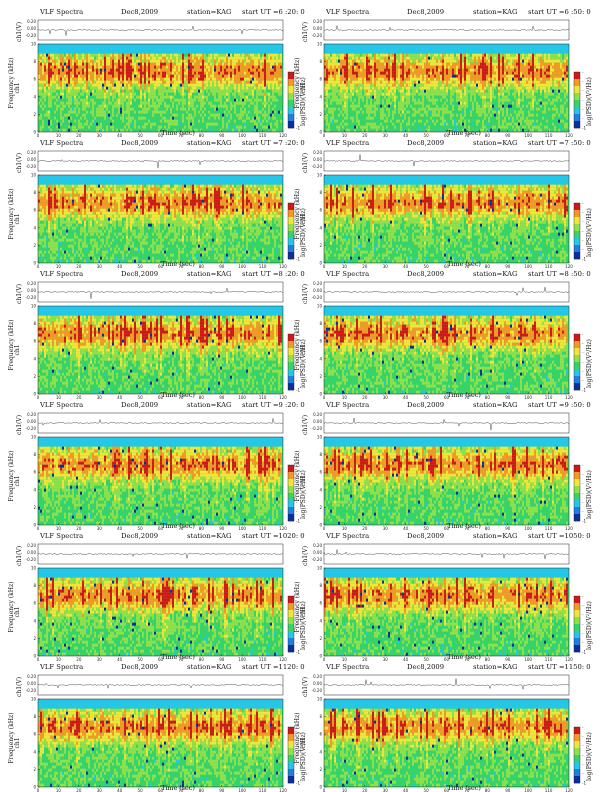 Image resolution: width=612 pixels, height=792 pixels. I want to click on colorbar-frame, so click(577, 231).